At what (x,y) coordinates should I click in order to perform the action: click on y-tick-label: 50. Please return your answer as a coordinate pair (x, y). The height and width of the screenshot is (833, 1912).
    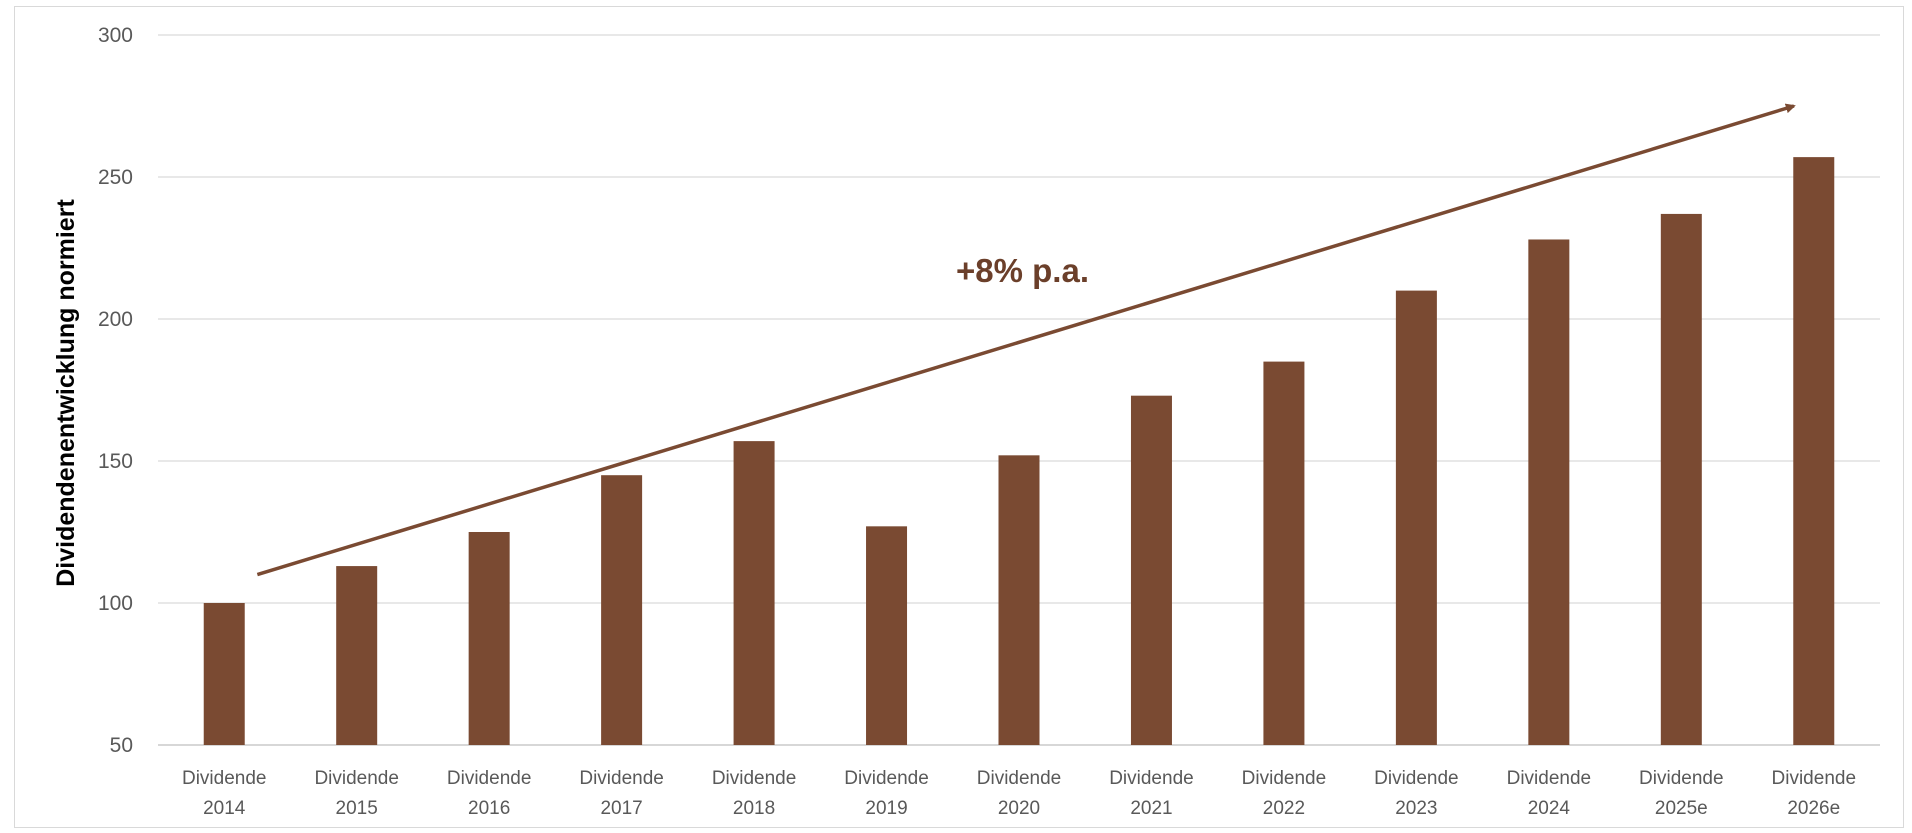
    Looking at the image, I should click on (121, 745).